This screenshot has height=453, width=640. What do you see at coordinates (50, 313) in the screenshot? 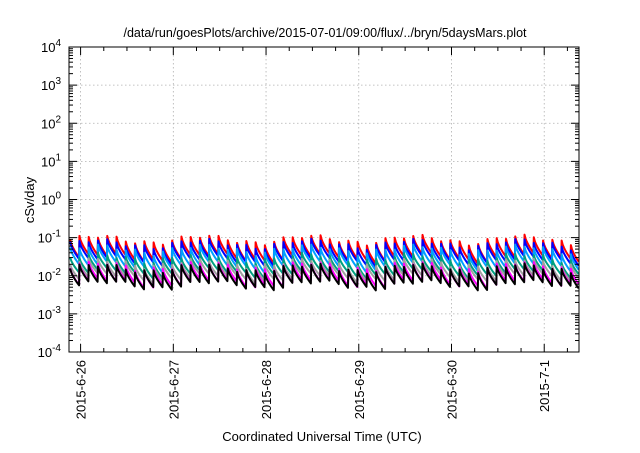
I see `y-tick-label: 10⁻³` at bounding box center [50, 313].